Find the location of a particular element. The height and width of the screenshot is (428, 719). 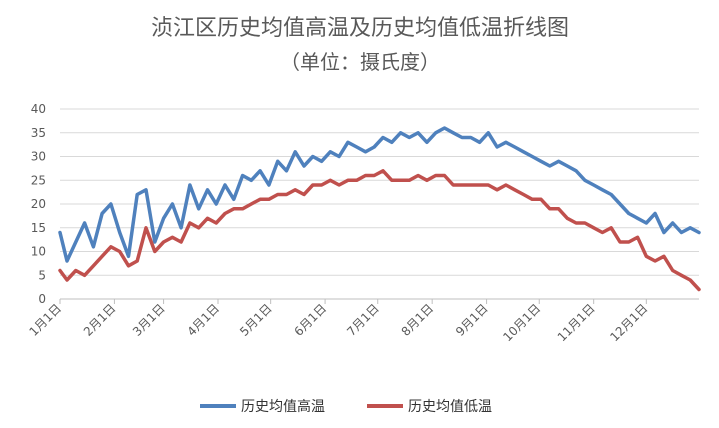

y-tick-label: 40 is located at coordinates (38, 109).